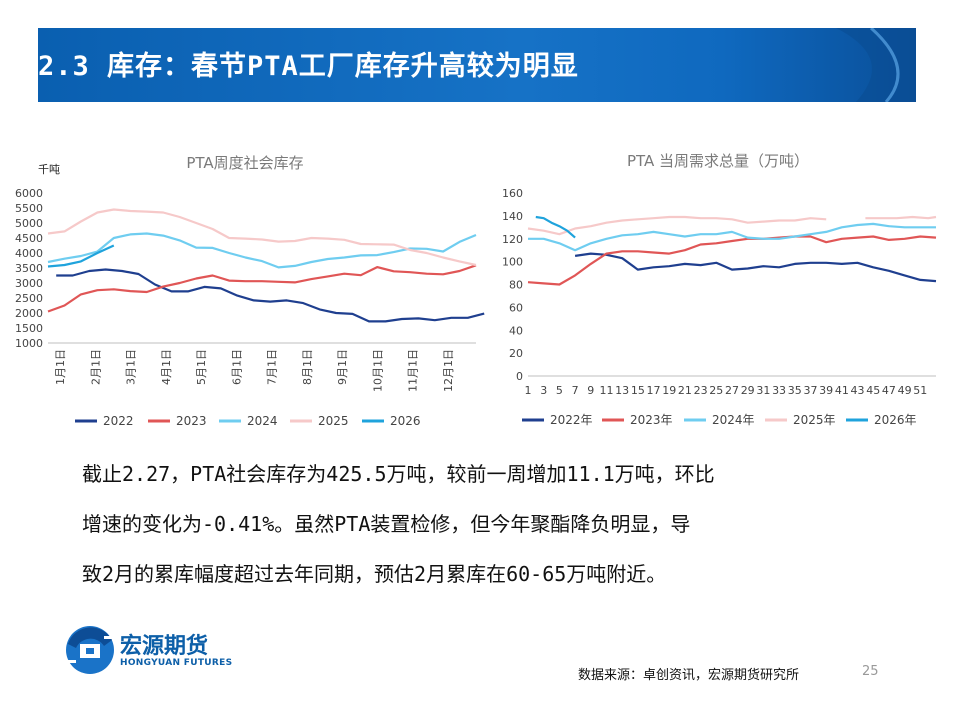 The image size is (954, 704). What do you see at coordinates (905, 390) in the screenshot?
I see `x-tick-label: 49` at bounding box center [905, 390].